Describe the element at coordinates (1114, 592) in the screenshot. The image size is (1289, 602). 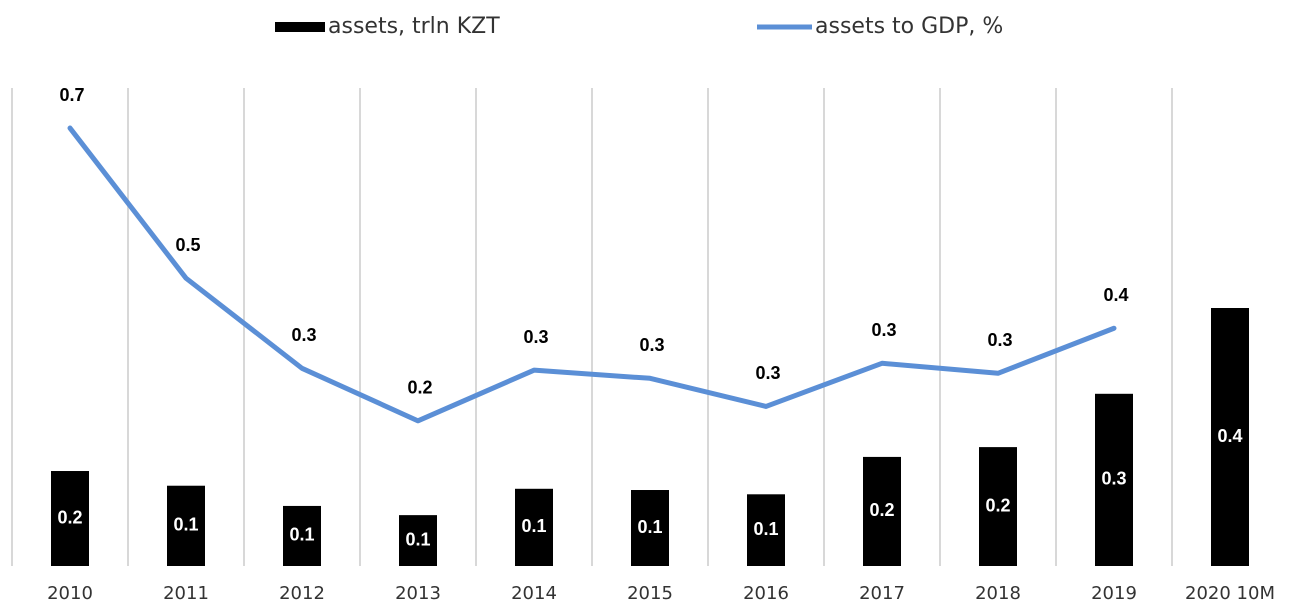
I see `x-tick-label: 2019` at that location.